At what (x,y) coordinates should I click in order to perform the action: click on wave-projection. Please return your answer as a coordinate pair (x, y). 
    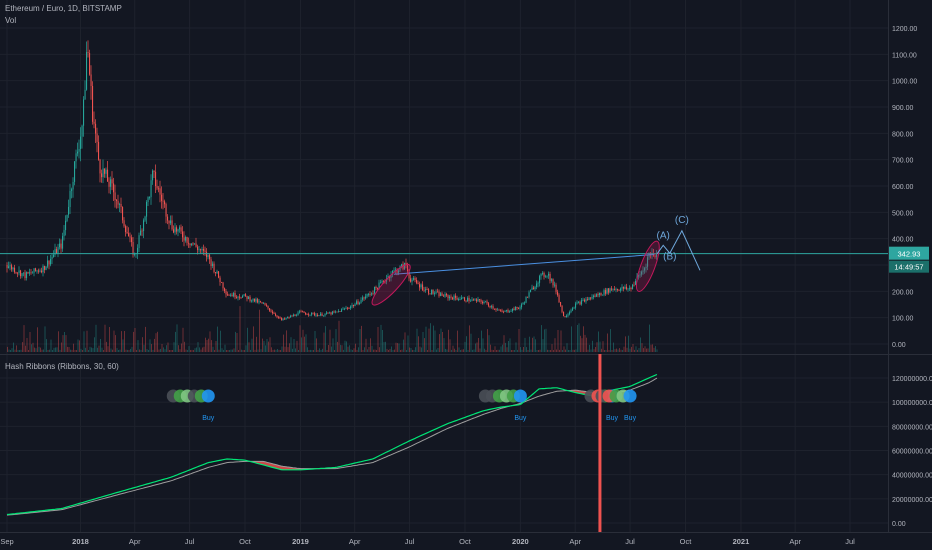
    Looking at the image, I should click on (678, 250).